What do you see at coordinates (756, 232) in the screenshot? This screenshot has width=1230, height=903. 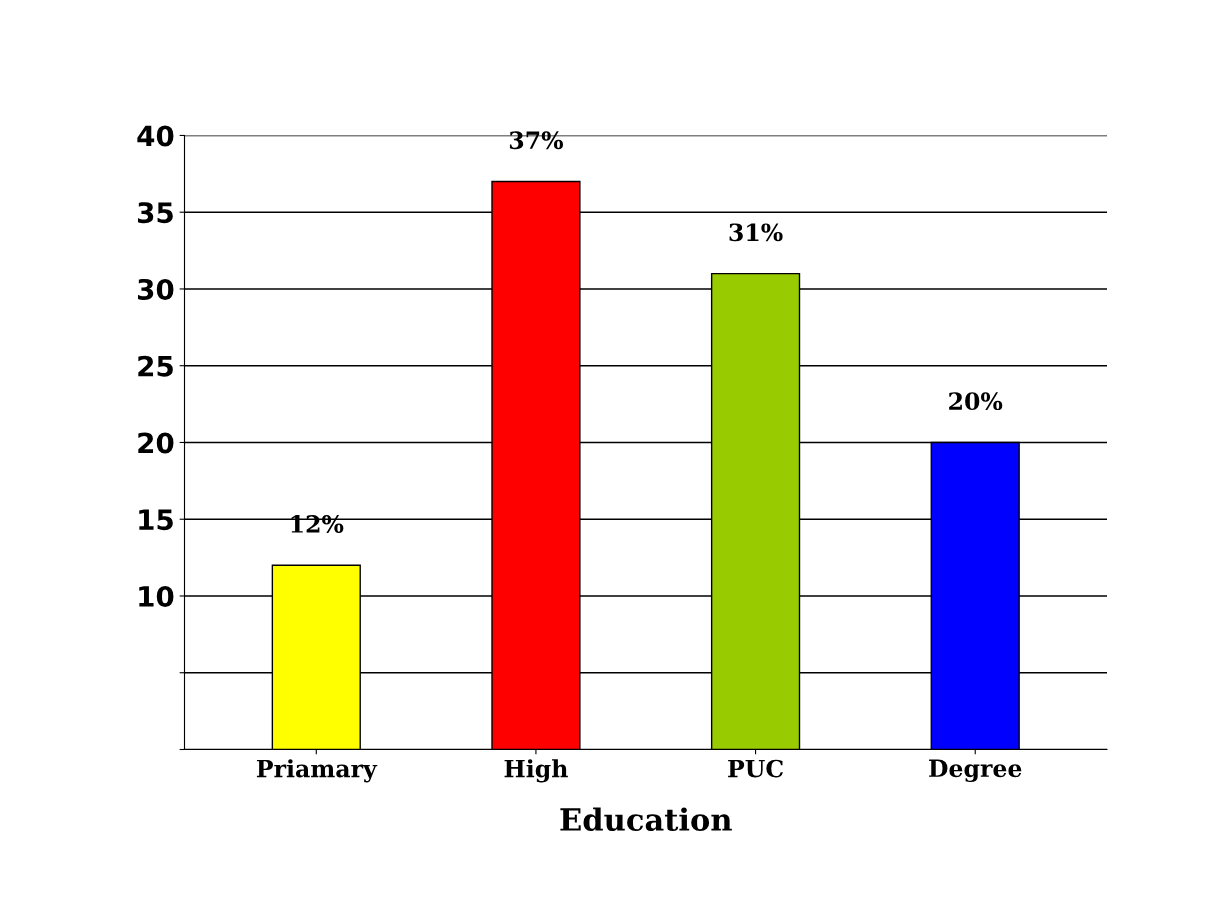 I see `data-label: 31%` at bounding box center [756, 232].